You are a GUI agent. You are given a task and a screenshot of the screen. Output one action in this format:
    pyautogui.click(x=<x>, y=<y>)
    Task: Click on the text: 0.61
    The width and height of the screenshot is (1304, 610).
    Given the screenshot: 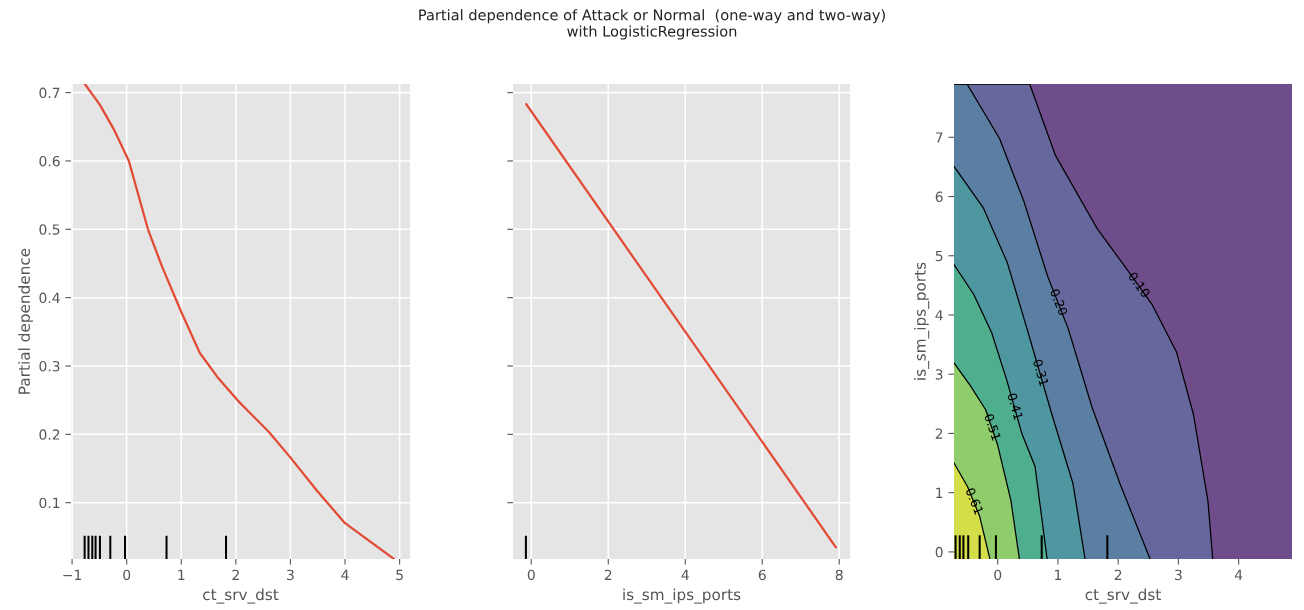 What is the action you would take?
    pyautogui.click(x=974, y=501)
    